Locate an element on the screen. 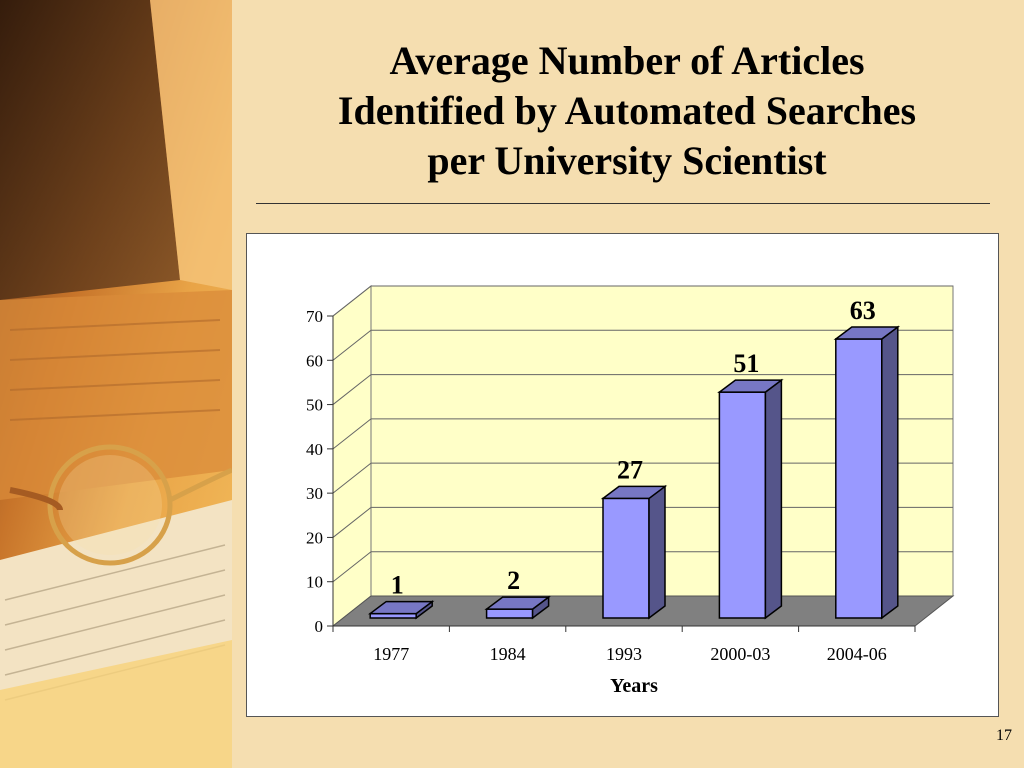  y-tick-label: 0 is located at coordinates (319, 626).